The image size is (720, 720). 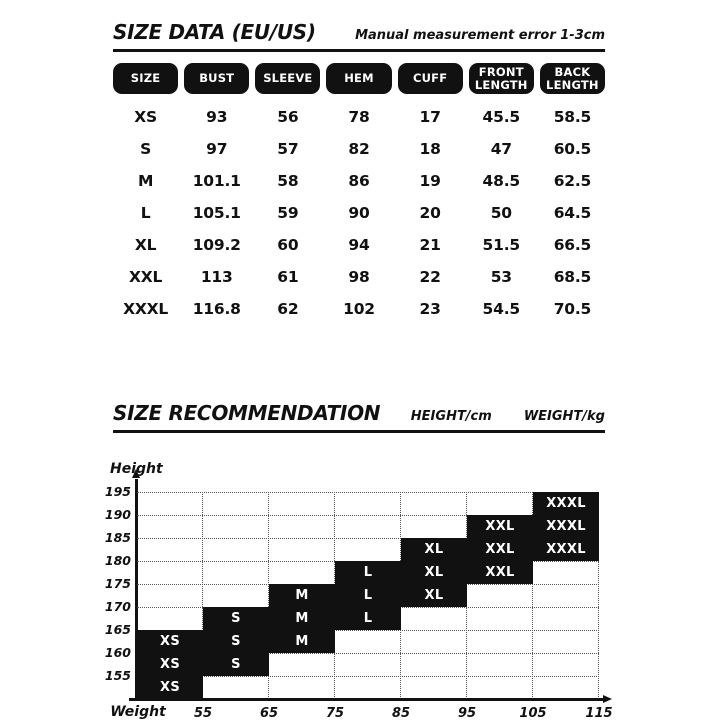 What do you see at coordinates (501, 149) in the screenshot?
I see `measurement-value: 47` at bounding box center [501, 149].